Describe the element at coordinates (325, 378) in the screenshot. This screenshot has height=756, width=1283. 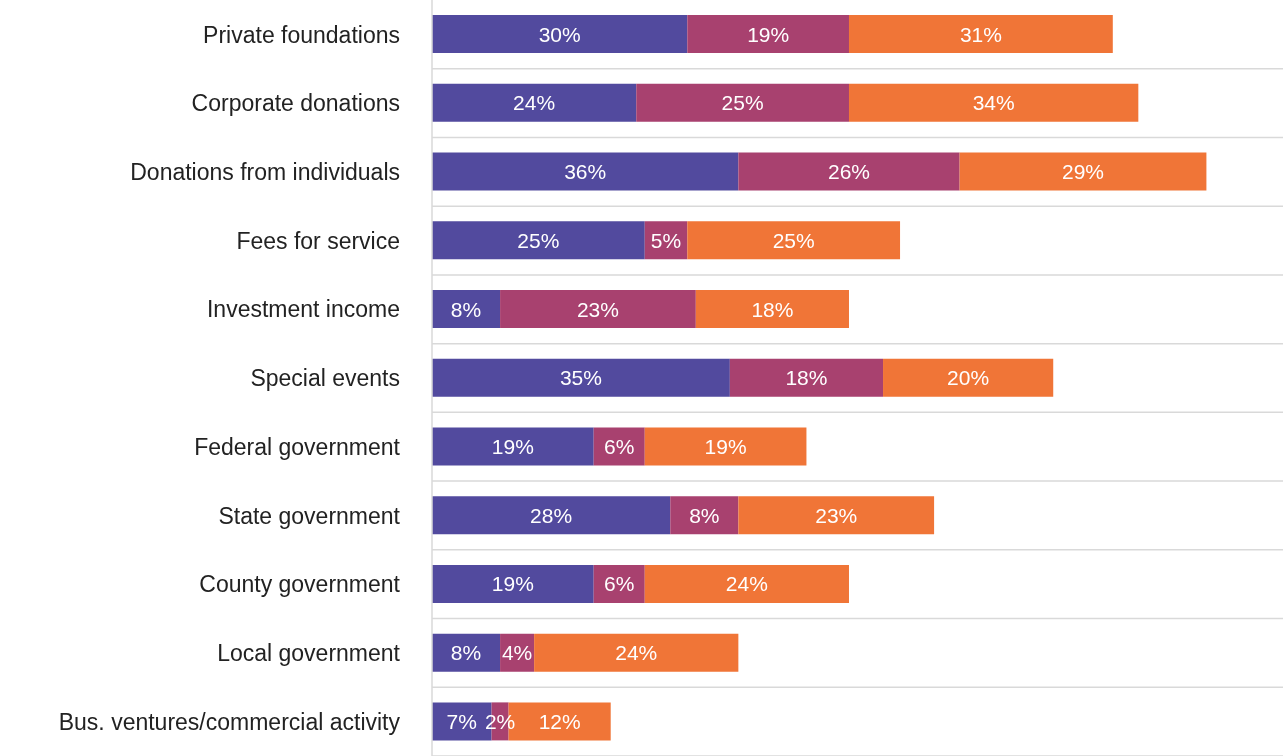
I see `y-tick-label: Special events` at that location.